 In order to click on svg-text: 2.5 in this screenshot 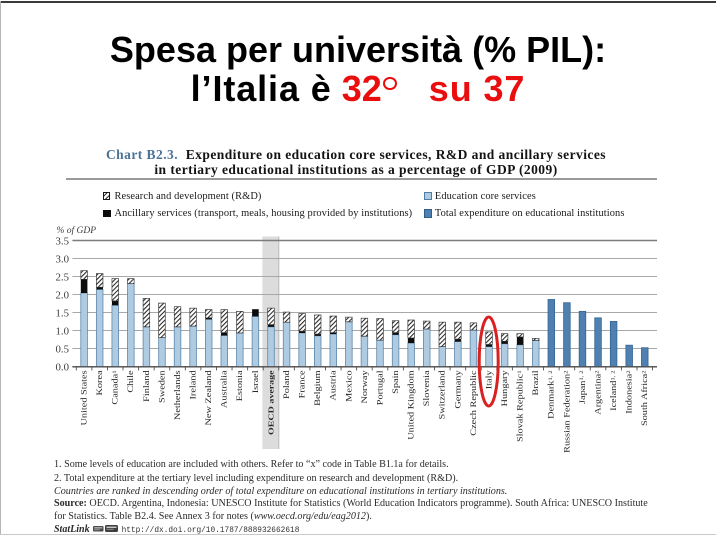, I will do `click(63, 277)`.